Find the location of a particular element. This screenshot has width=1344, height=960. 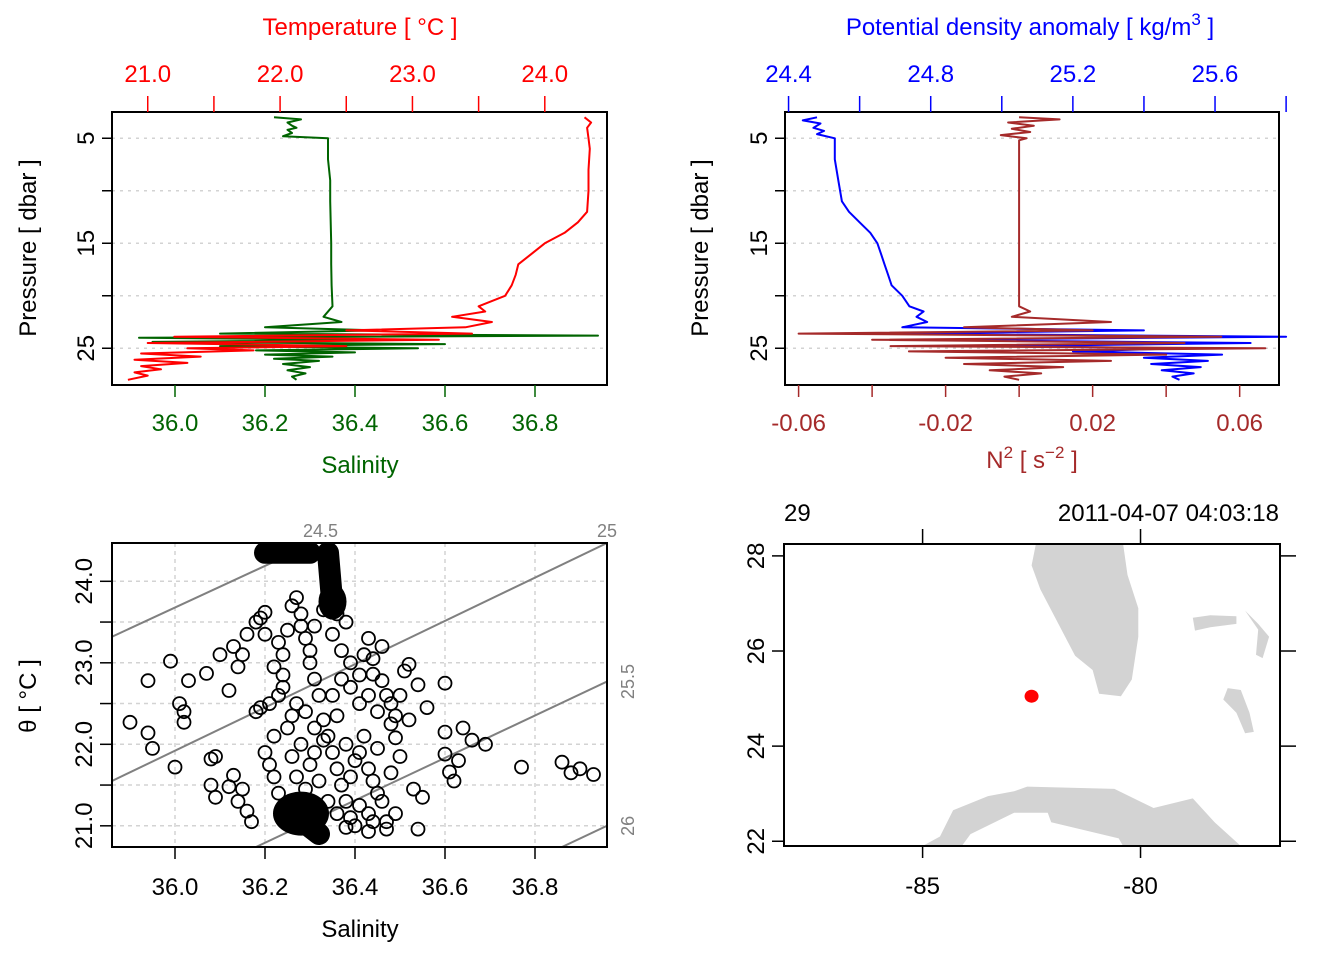

series-line-n2 is located at coordinates (1032, 248).